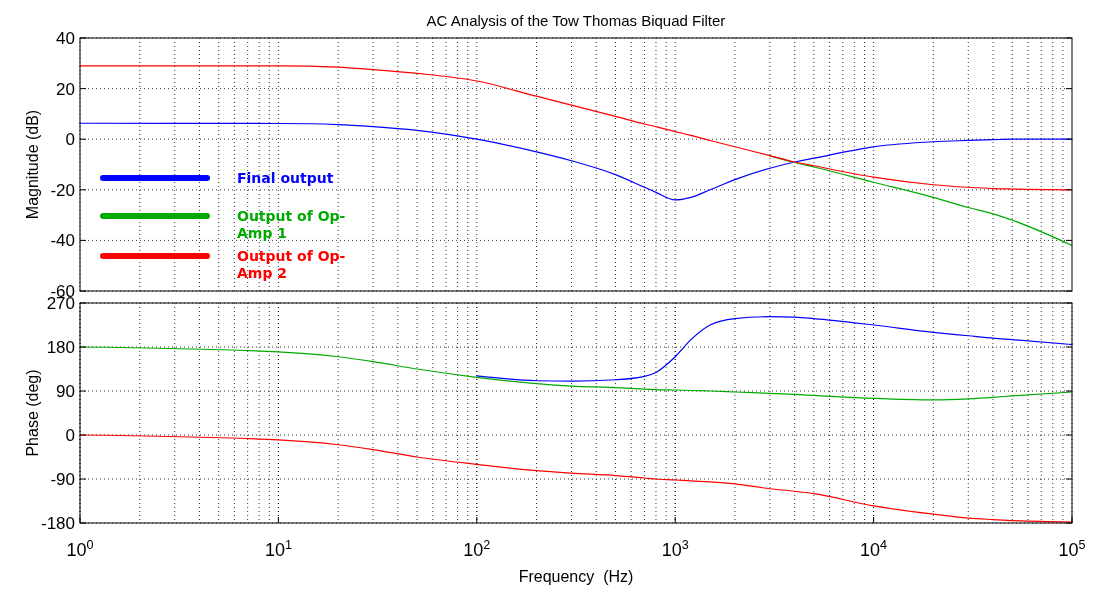  What do you see at coordinates (278, 549) in the screenshot?
I see `x-tick-label: 10$^{1}$` at bounding box center [278, 549].